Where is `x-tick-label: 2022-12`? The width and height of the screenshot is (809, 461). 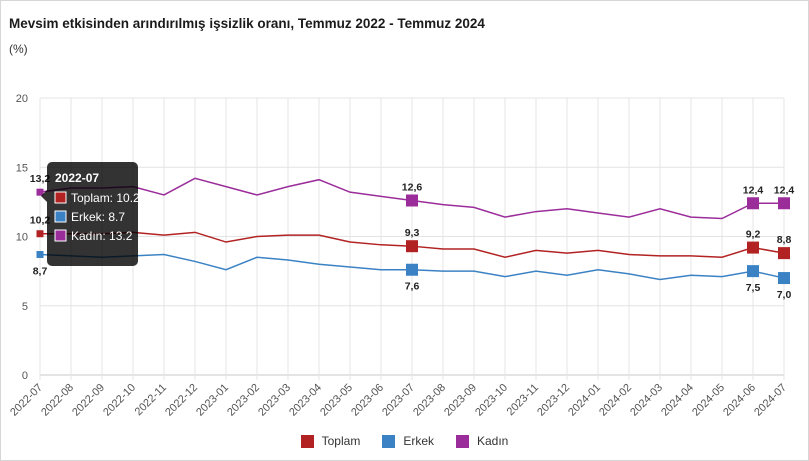
x-tick-label: 2022-12 is located at coordinates (181, 400).